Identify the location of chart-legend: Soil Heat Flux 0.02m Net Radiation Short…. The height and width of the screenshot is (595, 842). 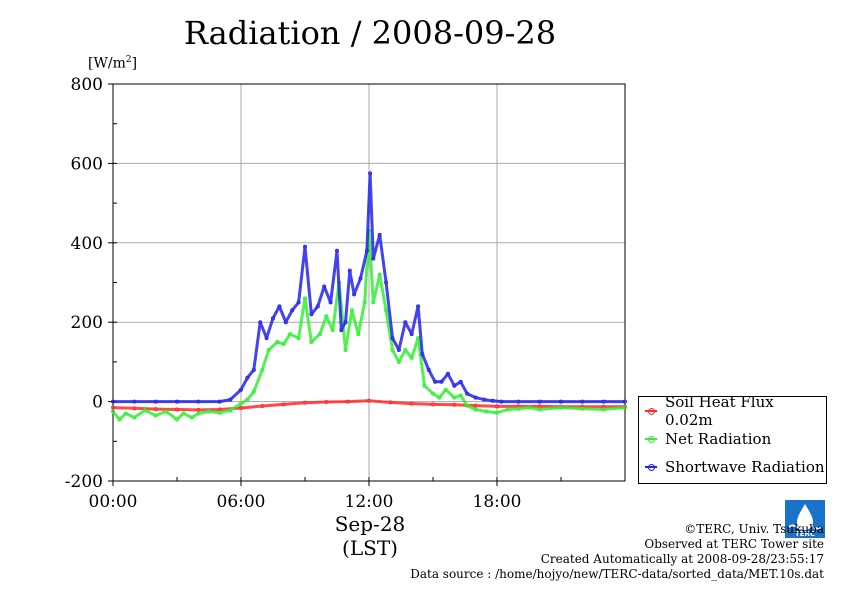
(732, 438).